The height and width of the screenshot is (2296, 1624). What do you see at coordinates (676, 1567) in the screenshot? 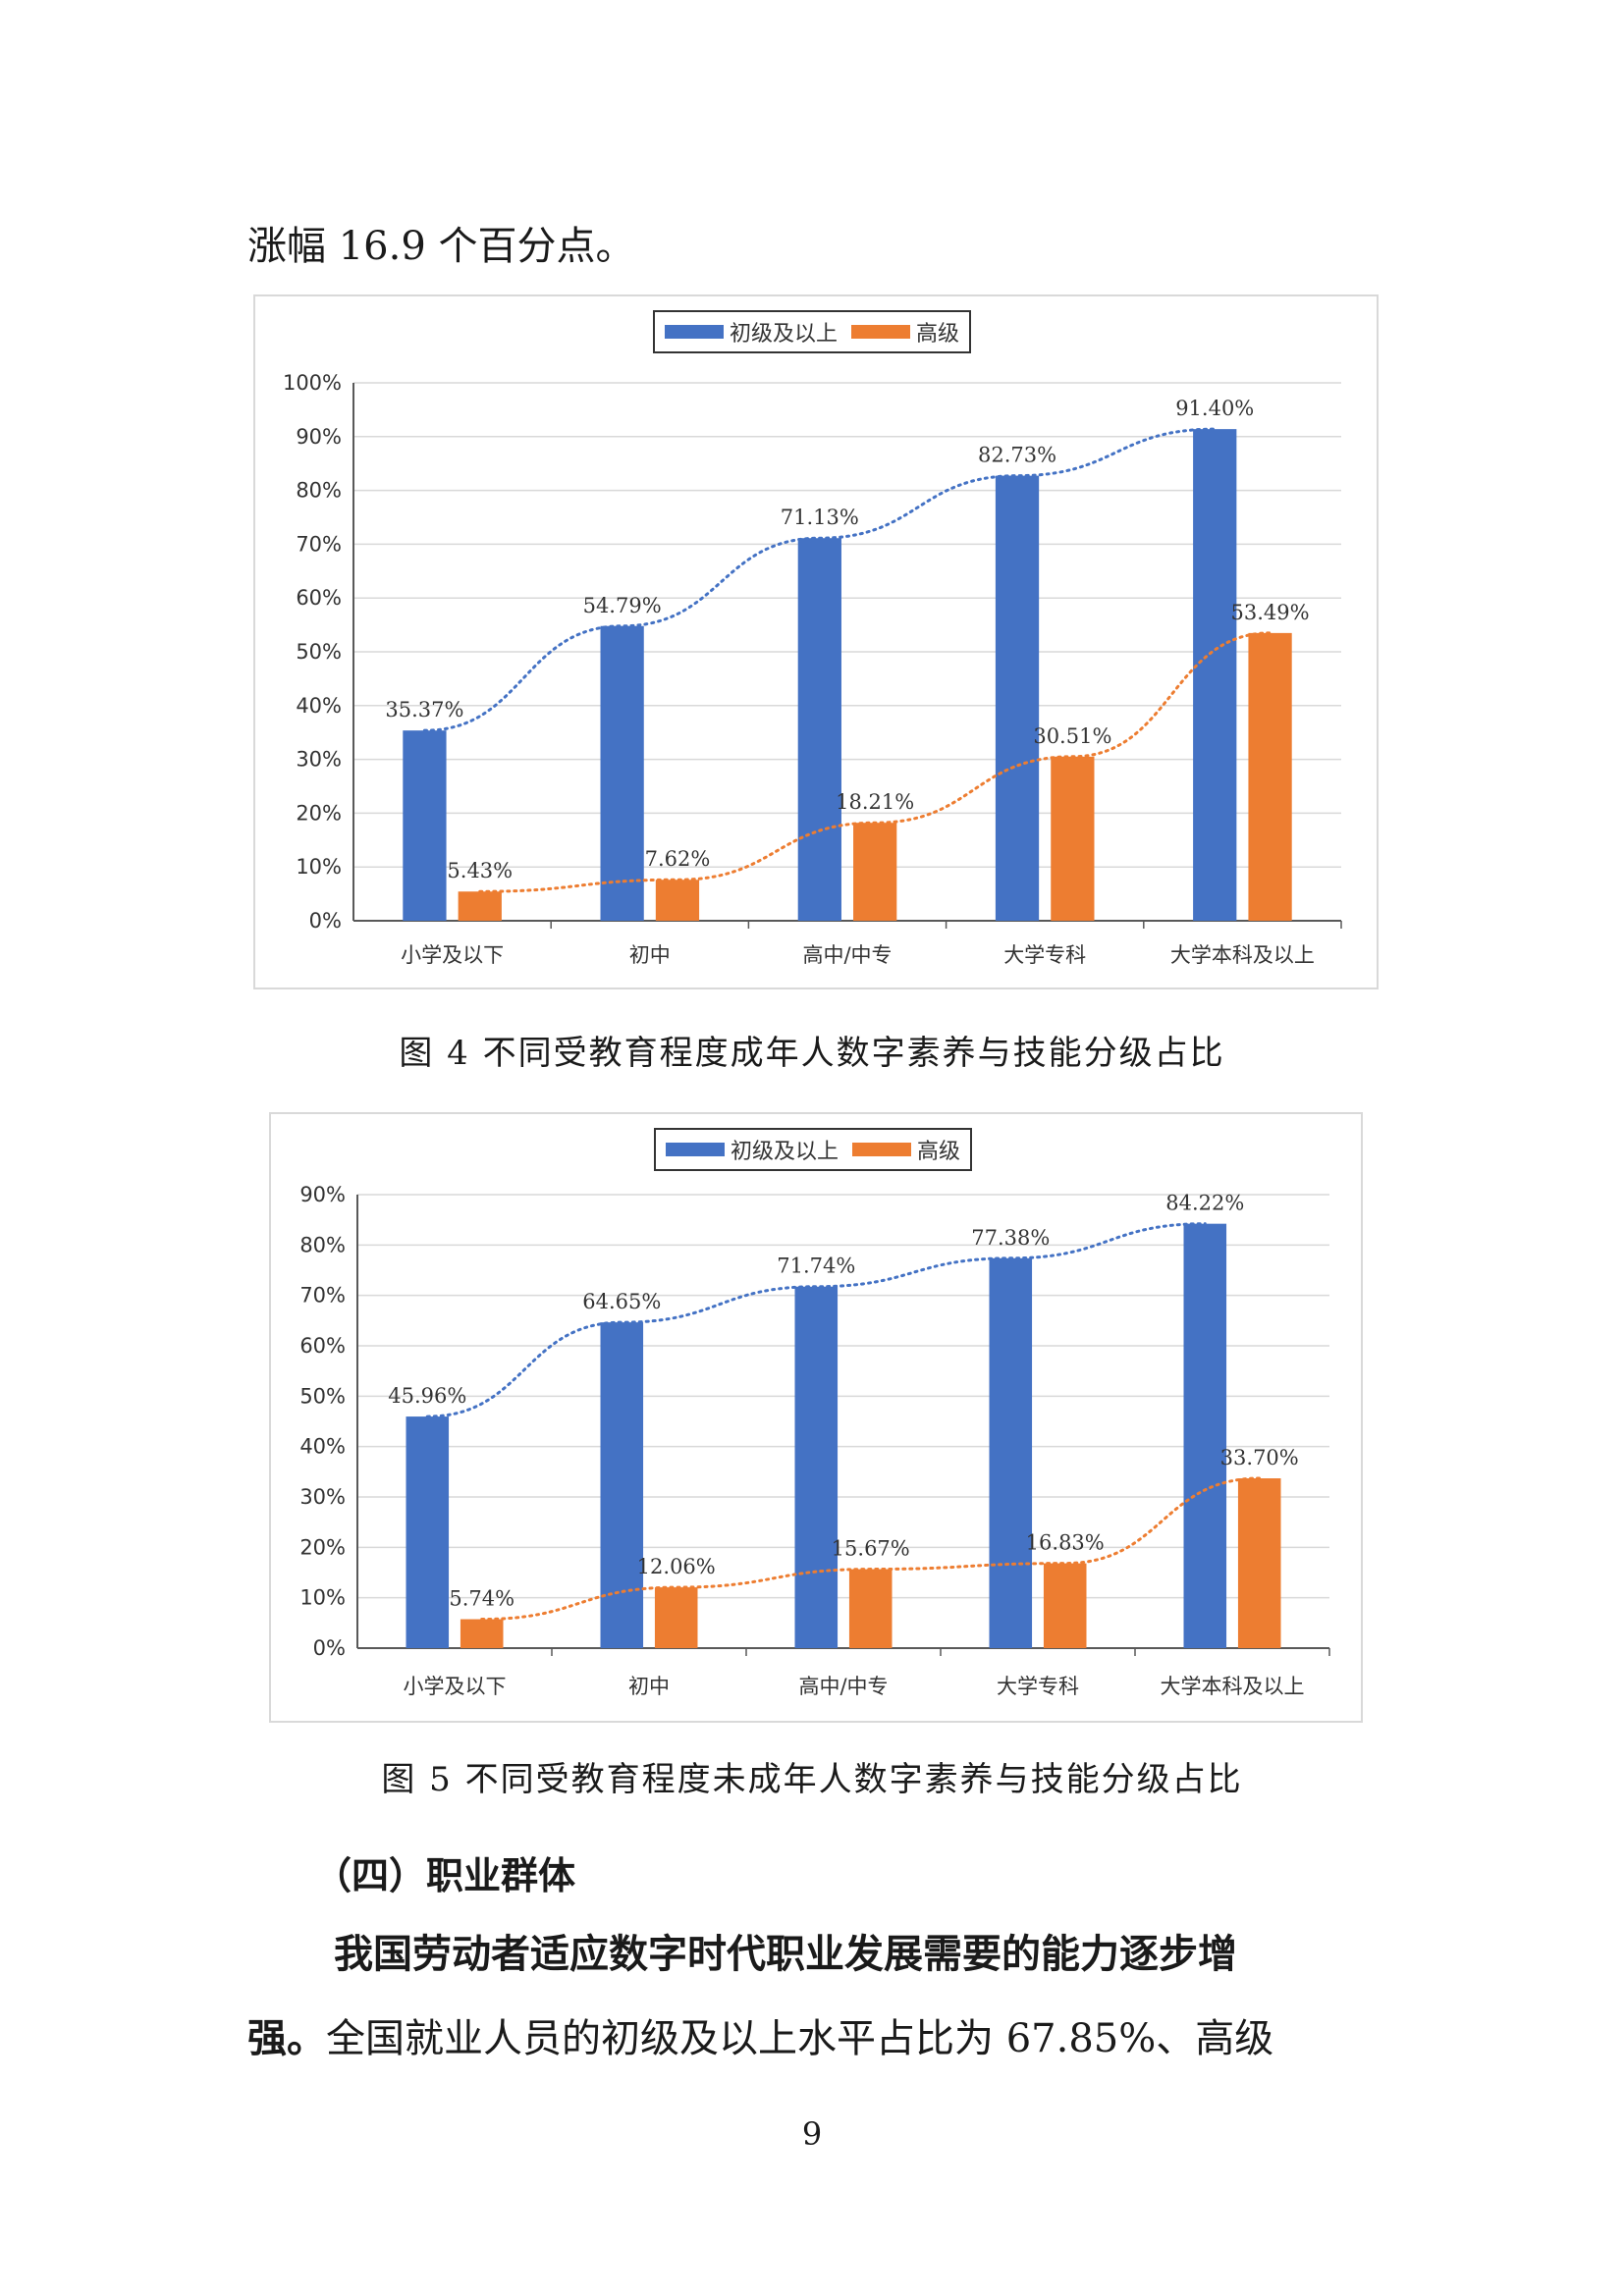
I see `data-label: 12.06%` at bounding box center [676, 1567].